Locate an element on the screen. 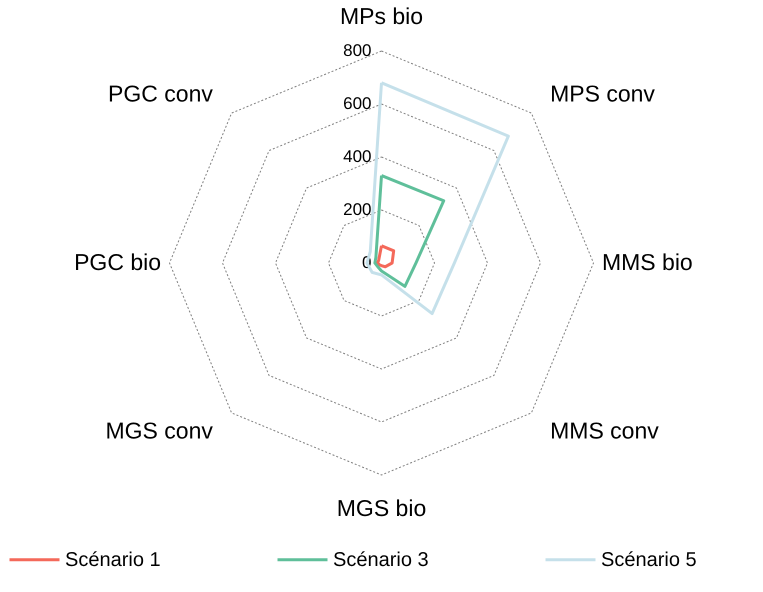  spoke-label: PGC conv is located at coordinates (161, 93).